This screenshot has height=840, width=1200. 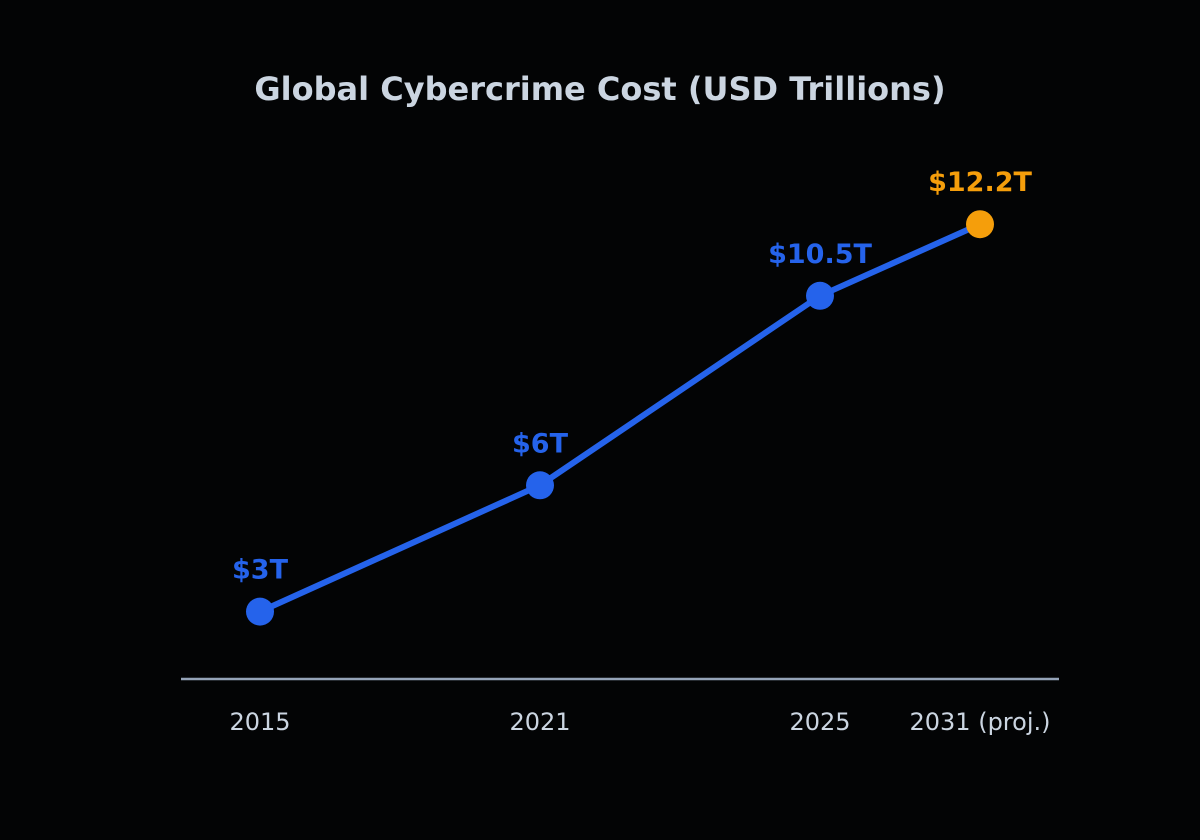 I want to click on data-label: $10.5T, so click(x=820, y=254).